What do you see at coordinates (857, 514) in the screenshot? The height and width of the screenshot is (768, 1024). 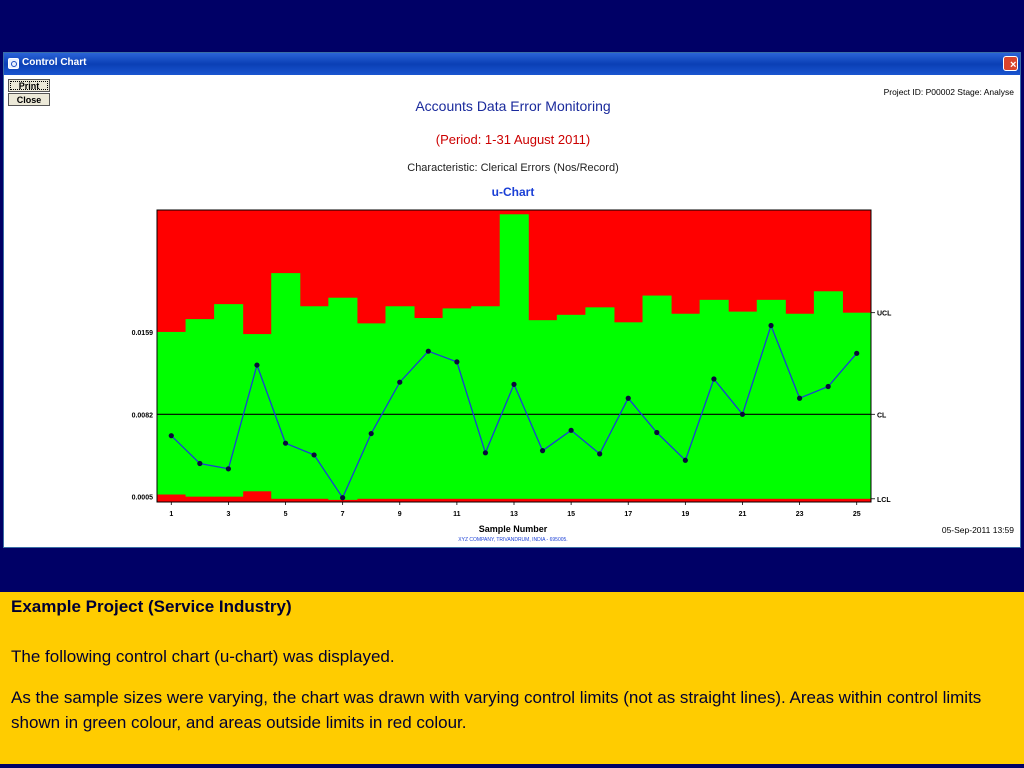 I see `x-tick-label: 25` at bounding box center [857, 514].